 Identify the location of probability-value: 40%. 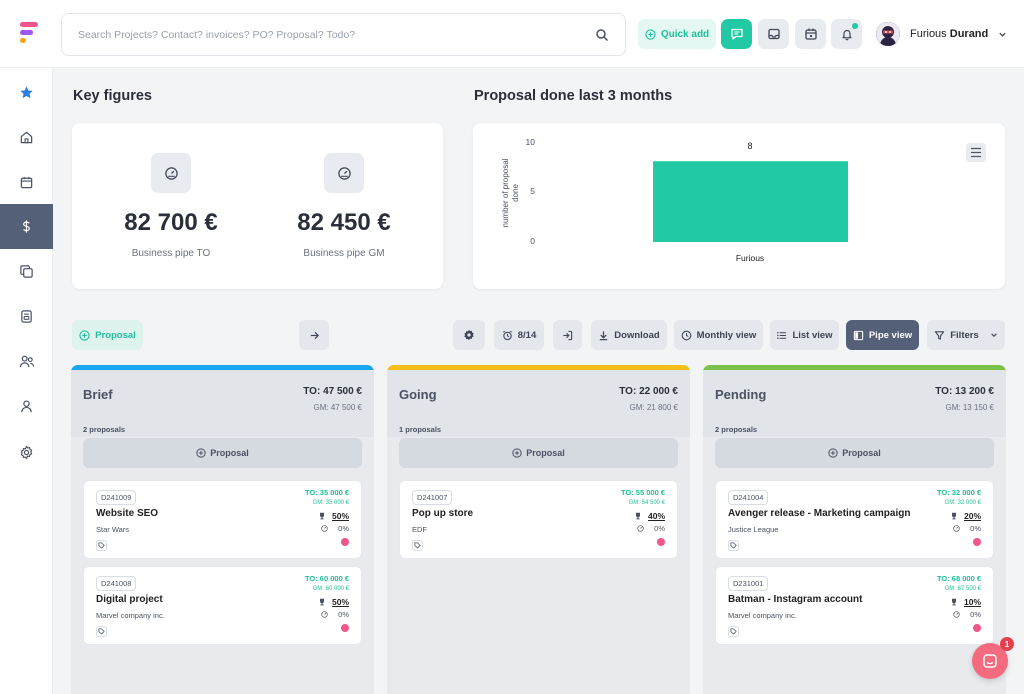
(656, 516).